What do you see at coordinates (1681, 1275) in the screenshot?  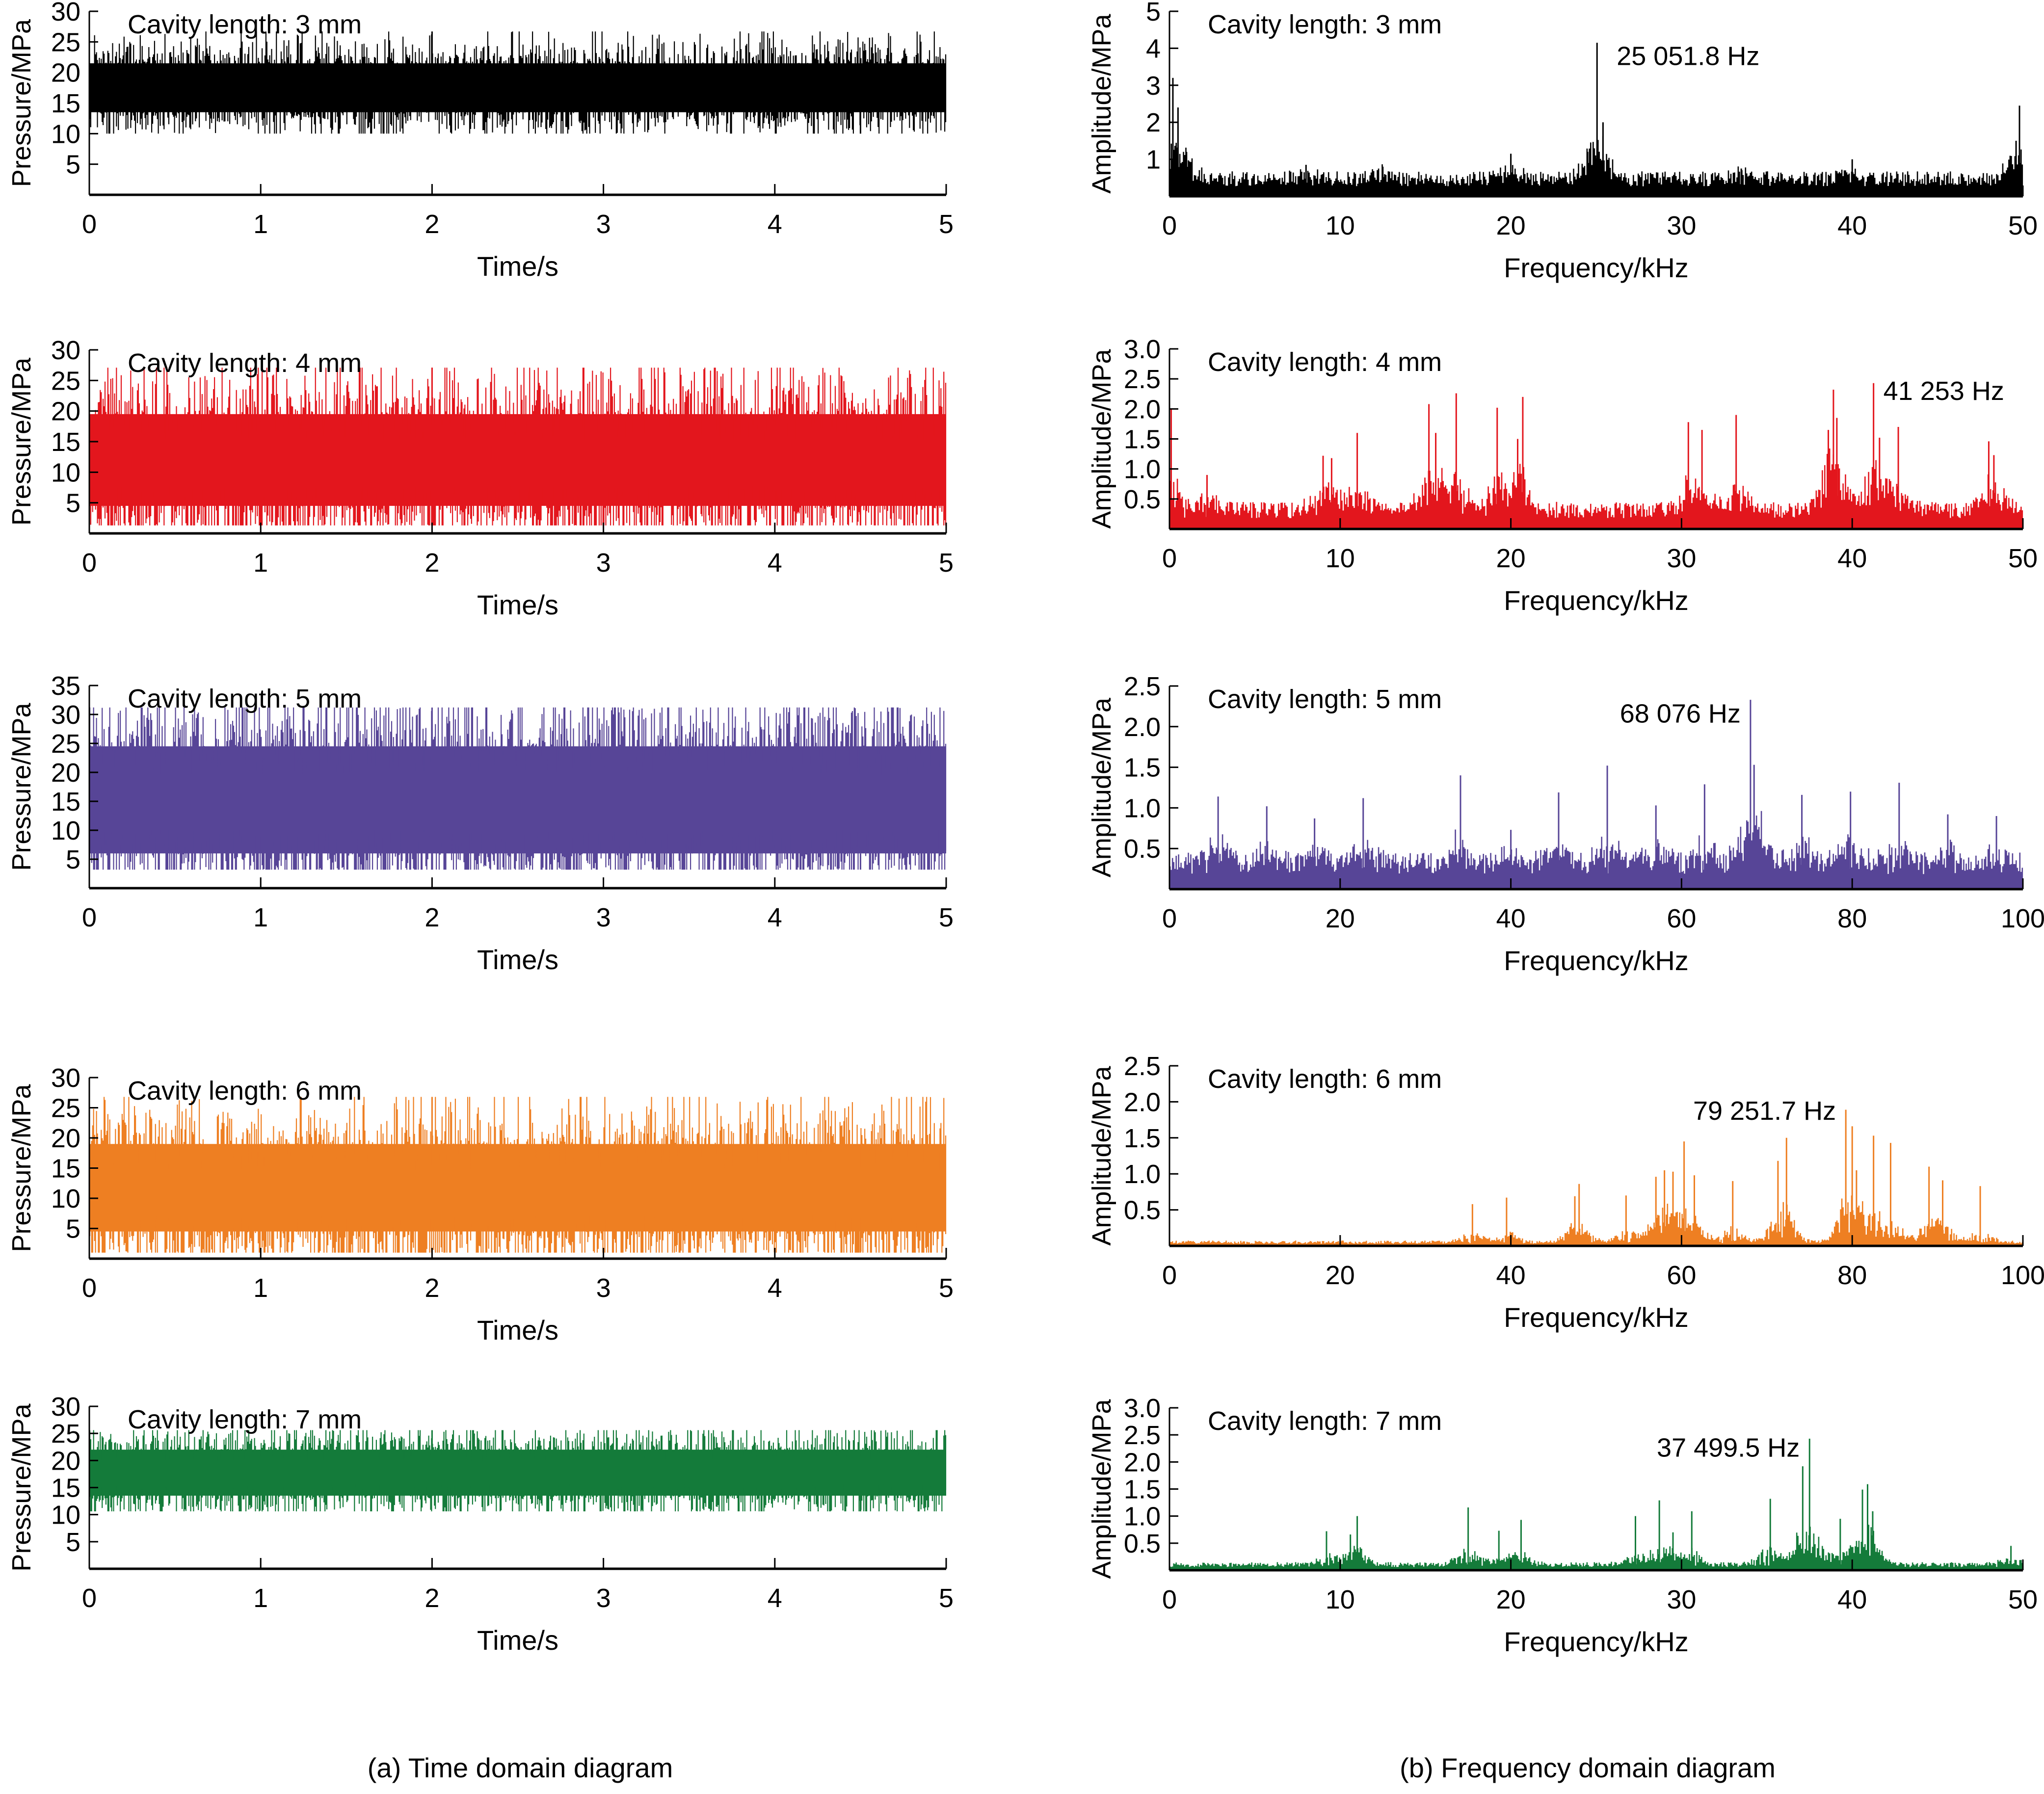 I see `x-tick-label: 60` at bounding box center [1681, 1275].